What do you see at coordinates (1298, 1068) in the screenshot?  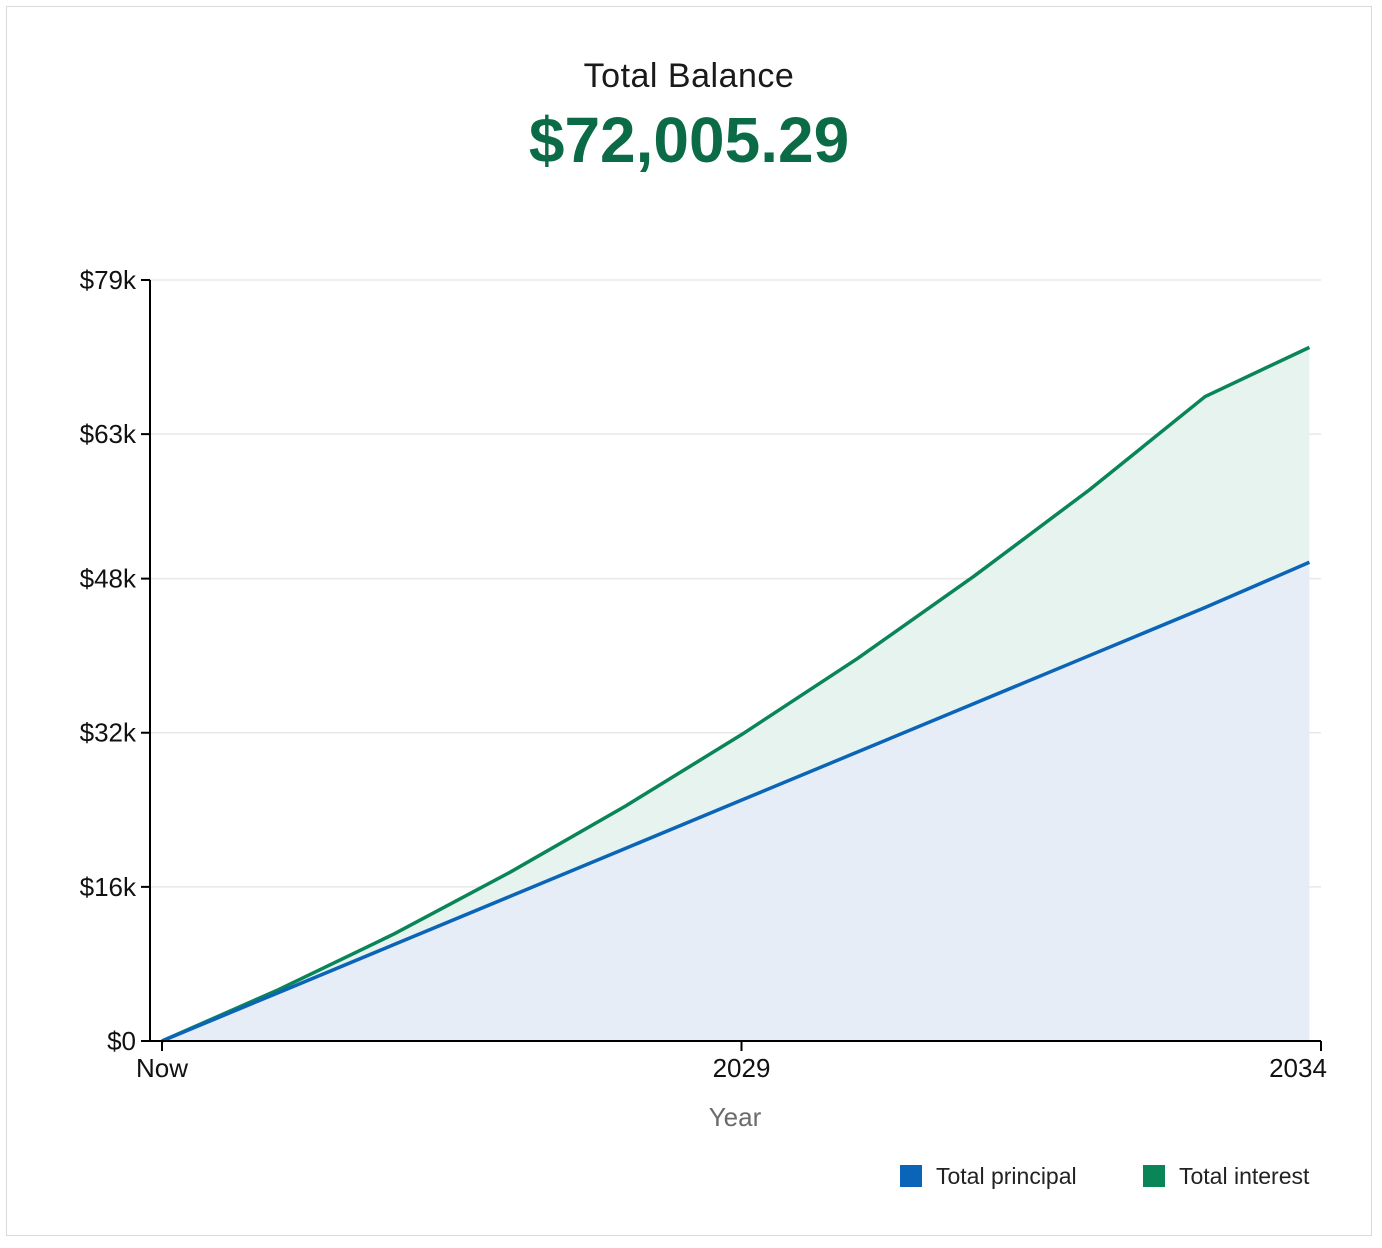 I see `x-tick-label: 2034` at bounding box center [1298, 1068].